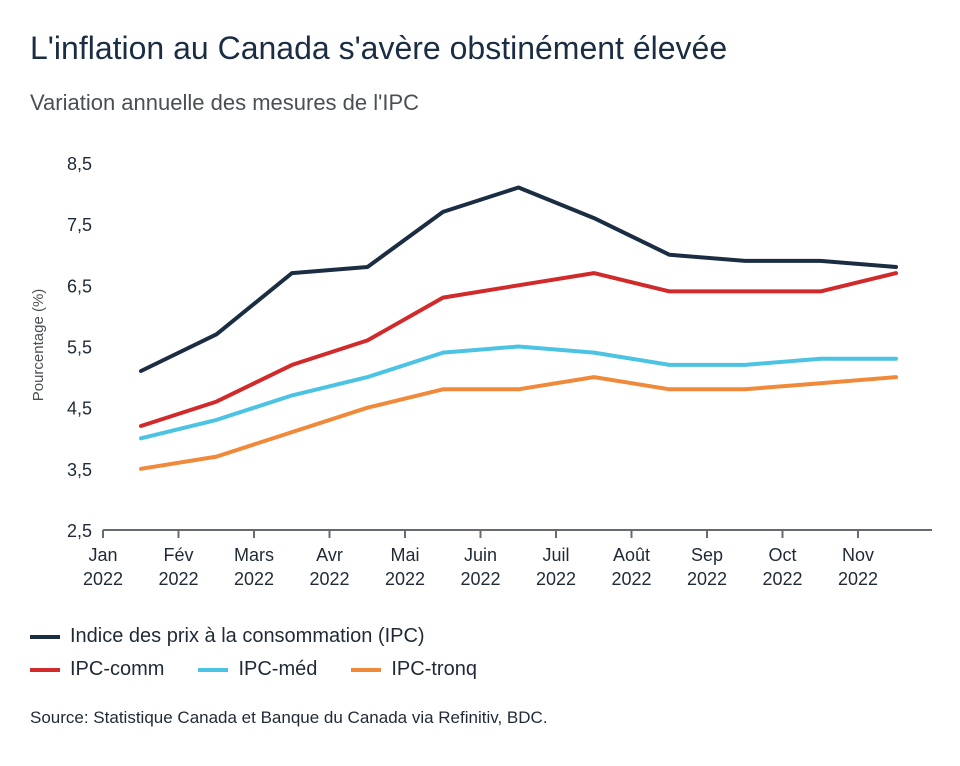 This screenshot has height=766, width=960. I want to click on y-axis: 8,5 7,5 6,5 5,5 4,5 3,5 2,5, so click(79, 347).